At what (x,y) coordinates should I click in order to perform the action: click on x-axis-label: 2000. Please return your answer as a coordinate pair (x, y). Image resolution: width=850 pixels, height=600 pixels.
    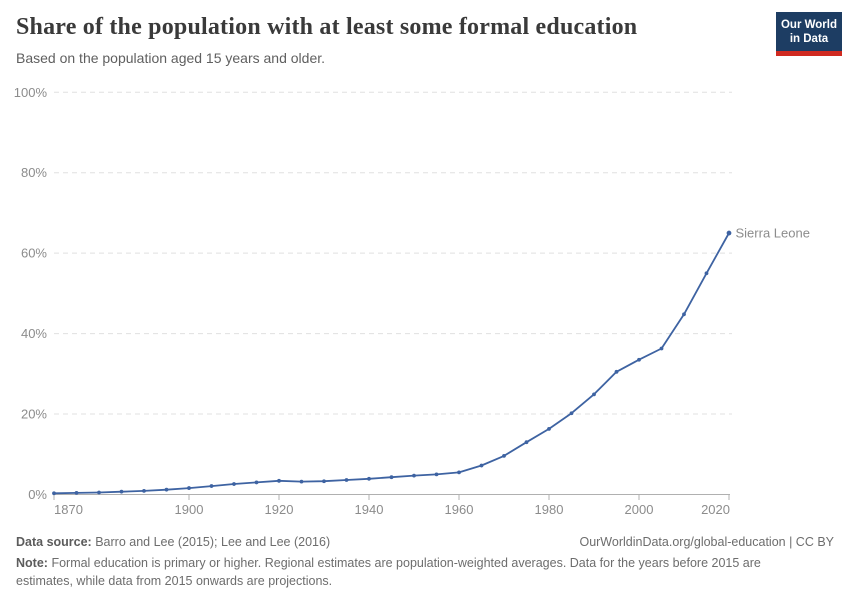
    Looking at the image, I should click on (639, 509).